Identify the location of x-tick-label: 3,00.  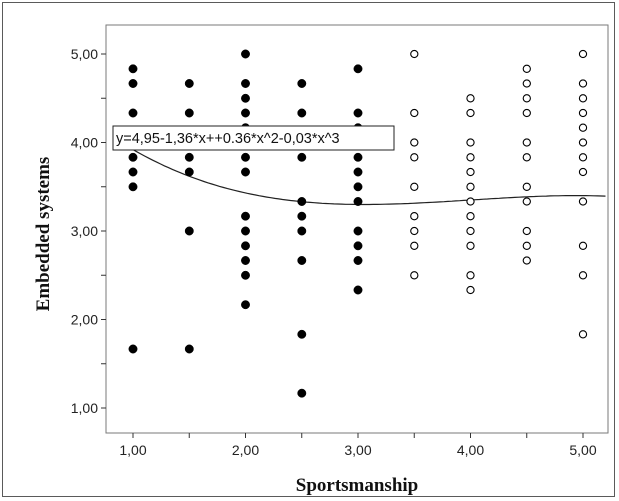
(357, 450).